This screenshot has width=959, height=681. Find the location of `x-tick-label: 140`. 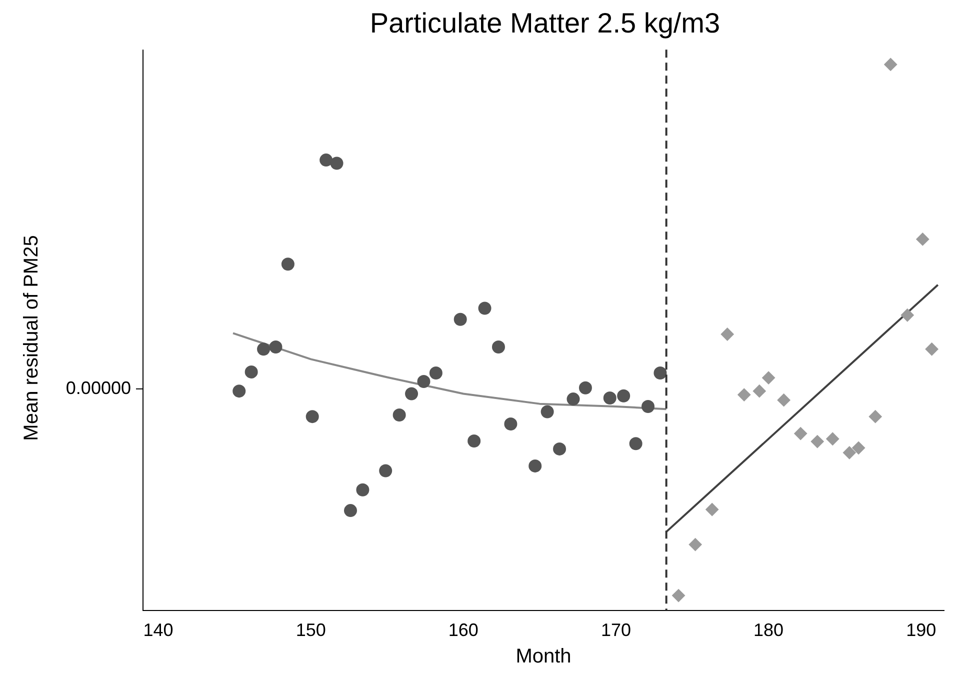

x-tick-label: 140 is located at coordinates (158, 630).